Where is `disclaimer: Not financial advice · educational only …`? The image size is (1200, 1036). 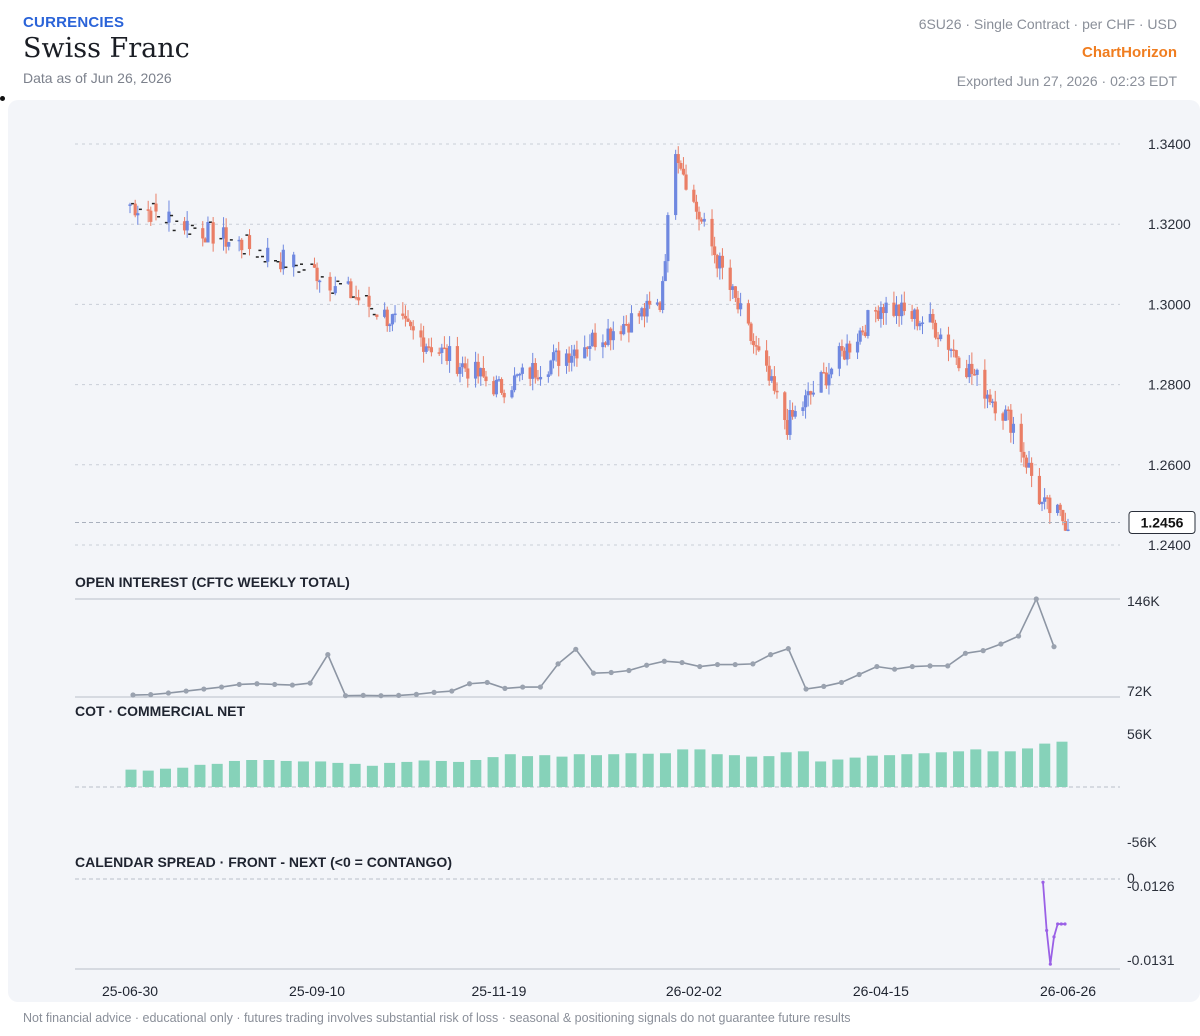 disclaimer: Not financial advice · educational only … is located at coordinates (437, 1018).